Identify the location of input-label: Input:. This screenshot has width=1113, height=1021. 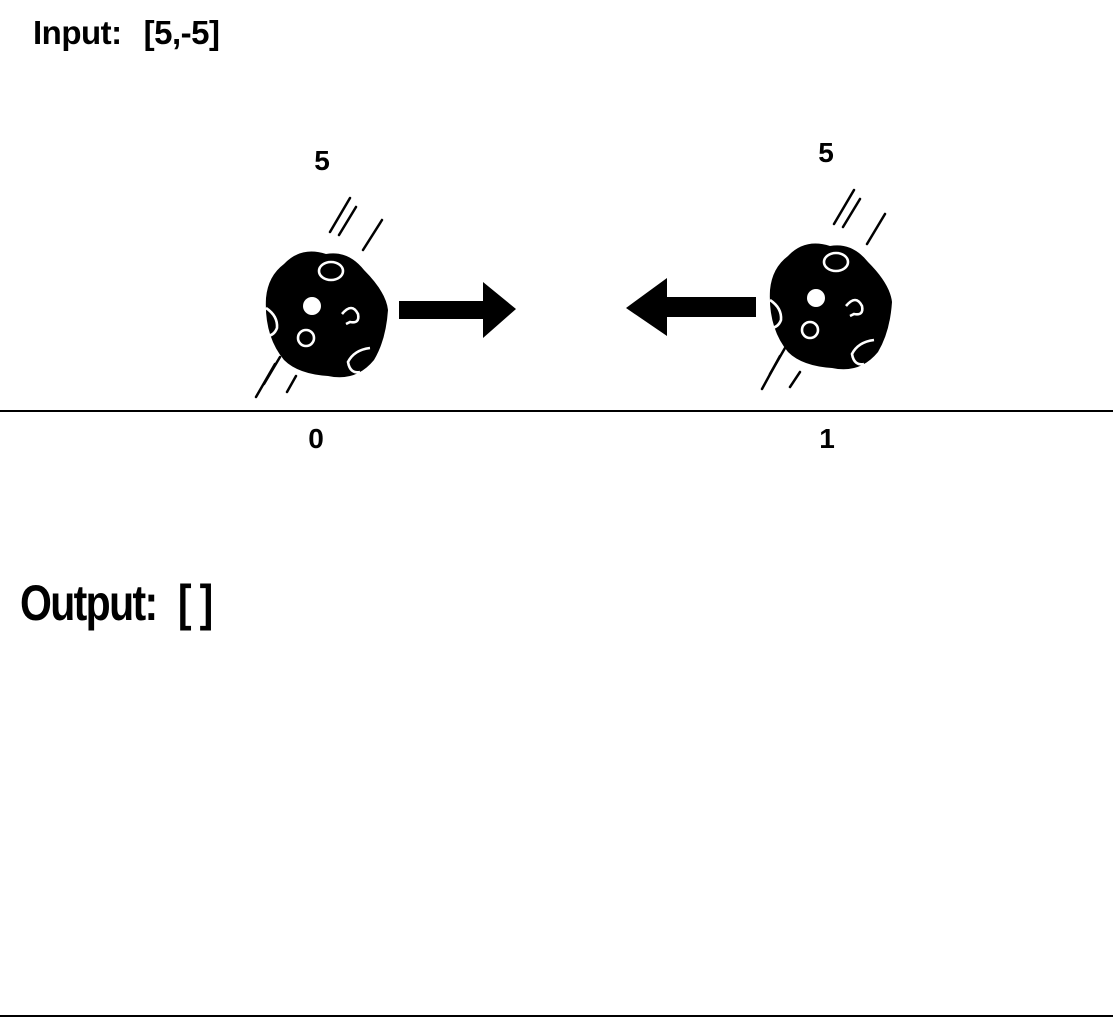
(77, 32).